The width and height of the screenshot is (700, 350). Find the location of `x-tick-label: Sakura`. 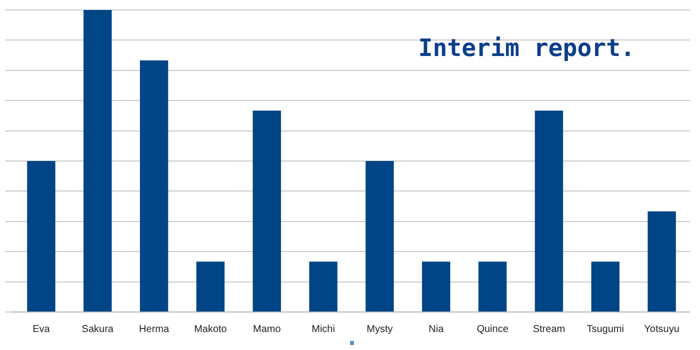

x-tick-label: Sakura is located at coordinates (98, 329).